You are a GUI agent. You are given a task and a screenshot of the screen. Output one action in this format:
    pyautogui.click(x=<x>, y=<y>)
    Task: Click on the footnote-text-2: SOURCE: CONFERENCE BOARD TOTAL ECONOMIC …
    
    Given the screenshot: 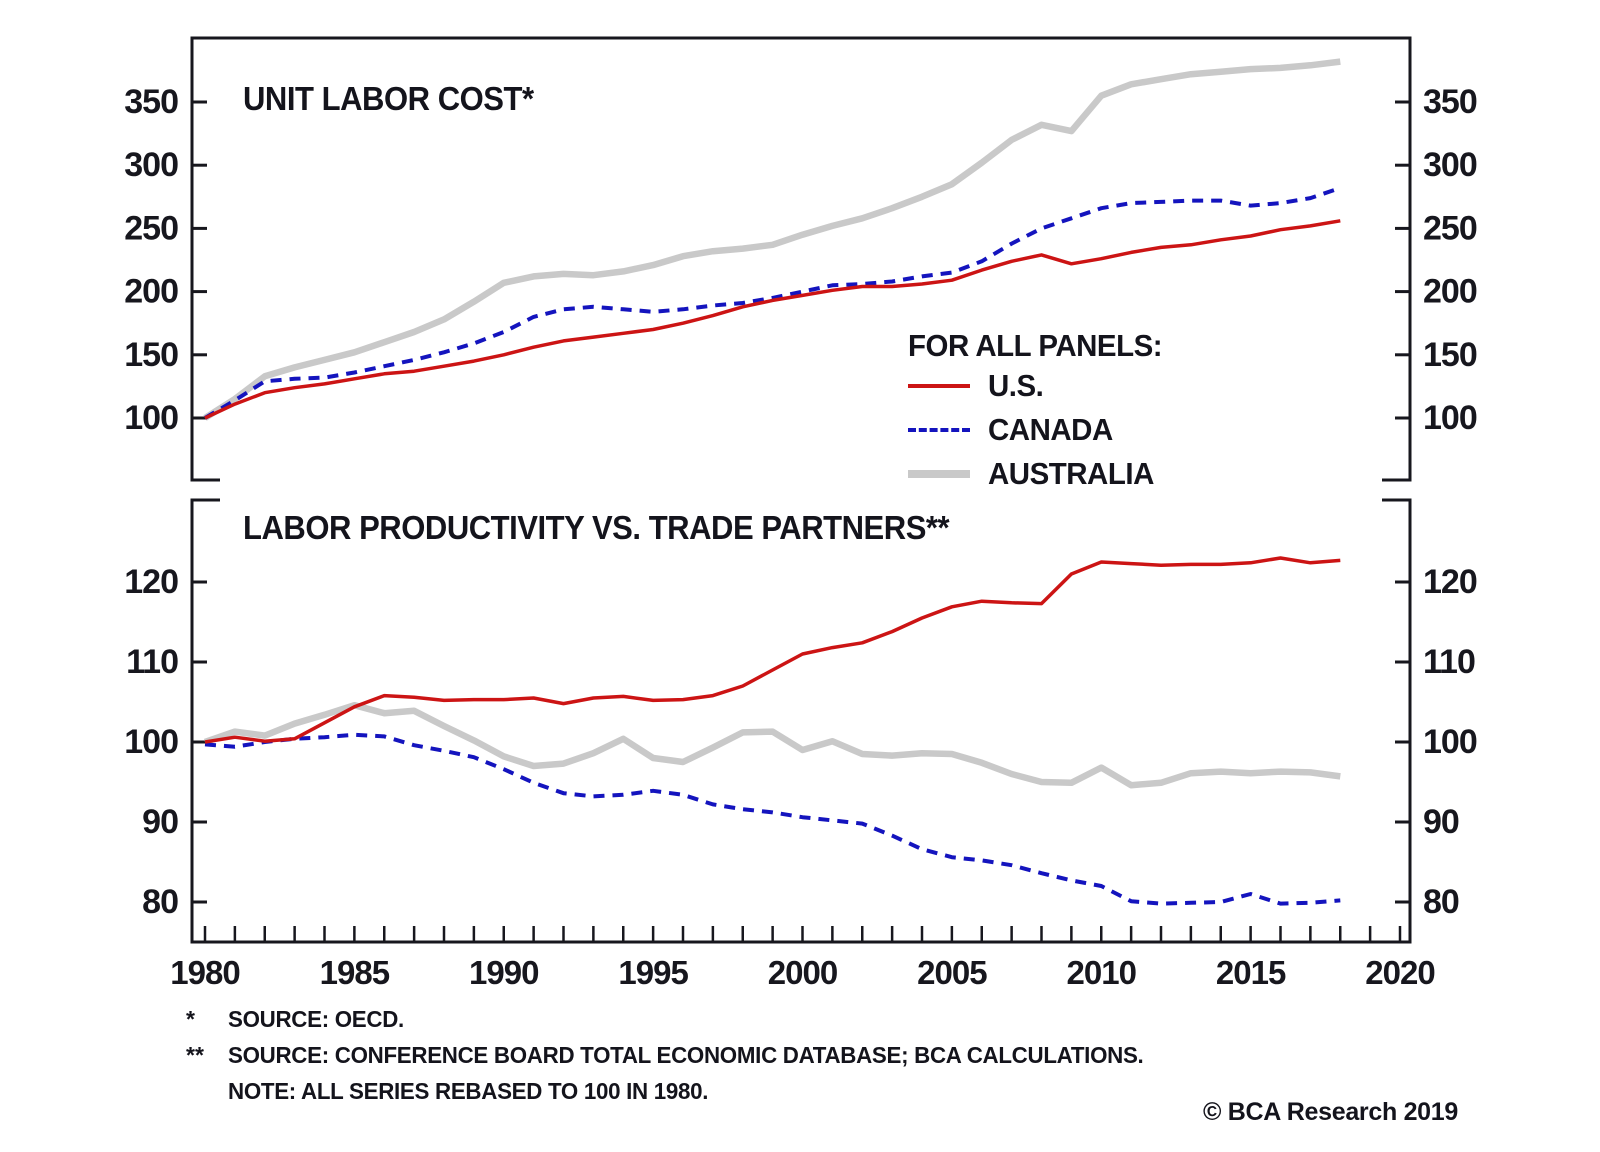 What is the action you would take?
    pyautogui.click(x=686, y=1055)
    